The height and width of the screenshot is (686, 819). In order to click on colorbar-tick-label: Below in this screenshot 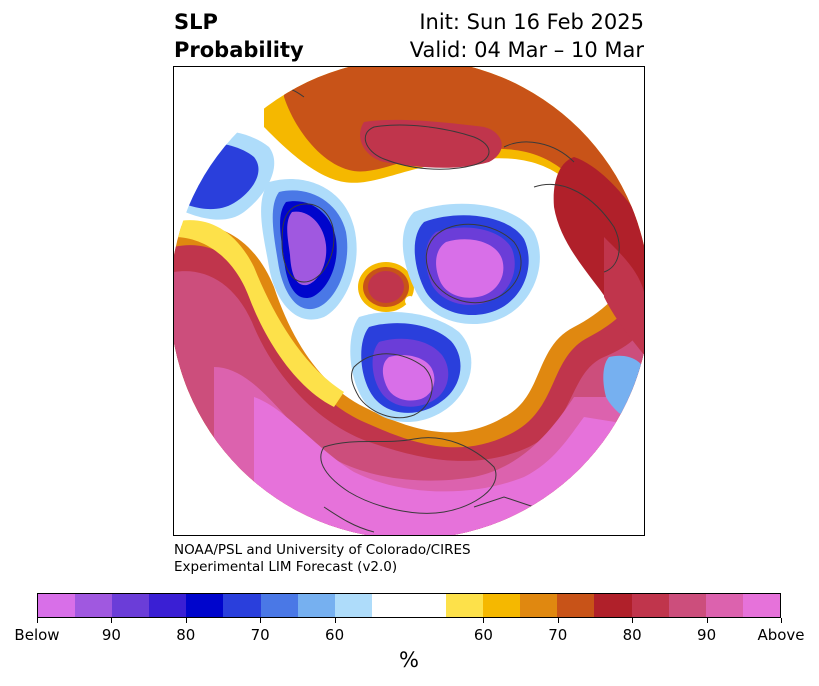, I will do `click(37, 635)`.